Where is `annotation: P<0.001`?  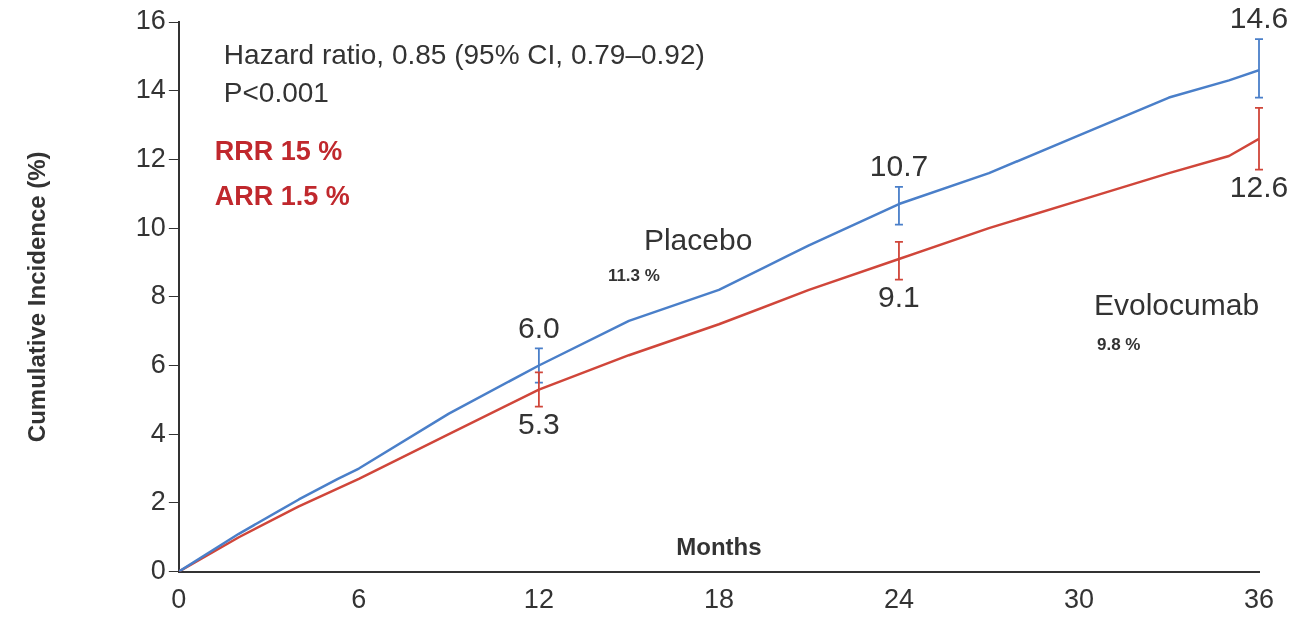 annotation: P<0.001 is located at coordinates (276, 92).